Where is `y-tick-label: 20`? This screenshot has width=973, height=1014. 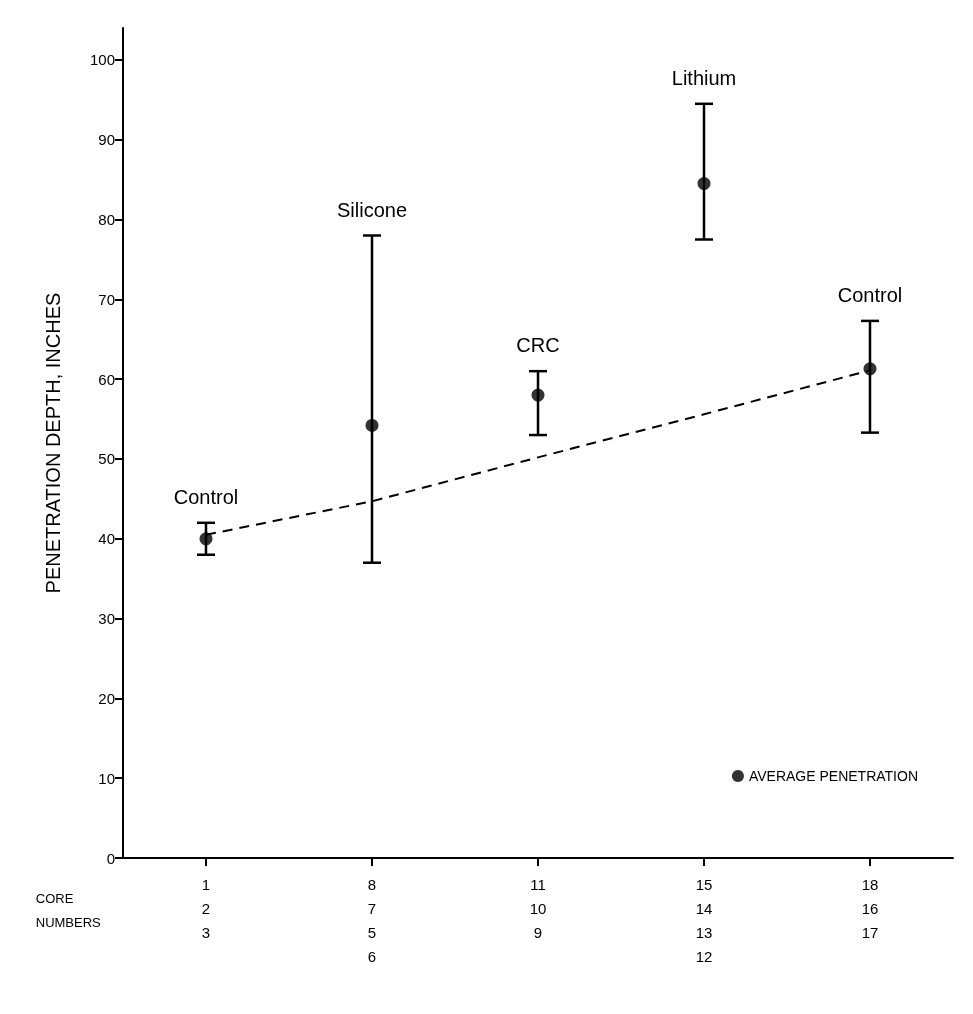
y-tick-label: 20 is located at coordinates (106, 698).